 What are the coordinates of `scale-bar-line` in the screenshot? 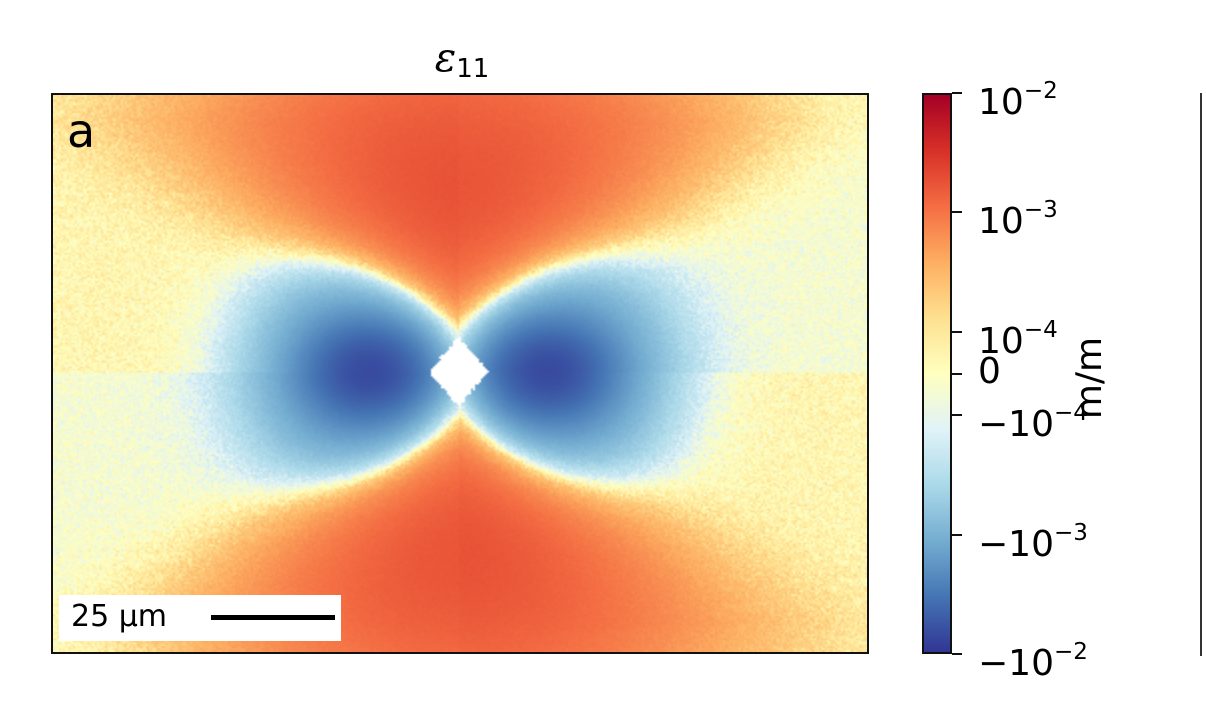 It's located at (273, 617).